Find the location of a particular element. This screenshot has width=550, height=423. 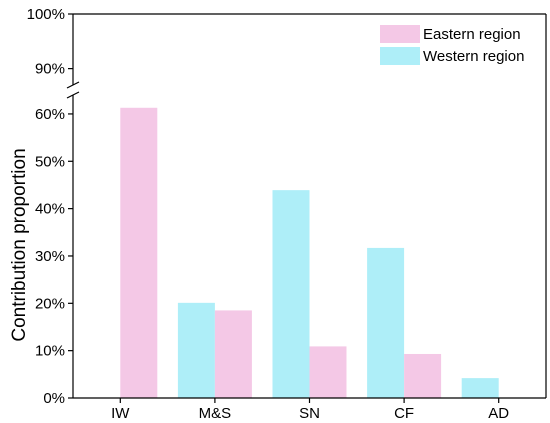

x-tick-label: M&S is located at coordinates (215, 413).